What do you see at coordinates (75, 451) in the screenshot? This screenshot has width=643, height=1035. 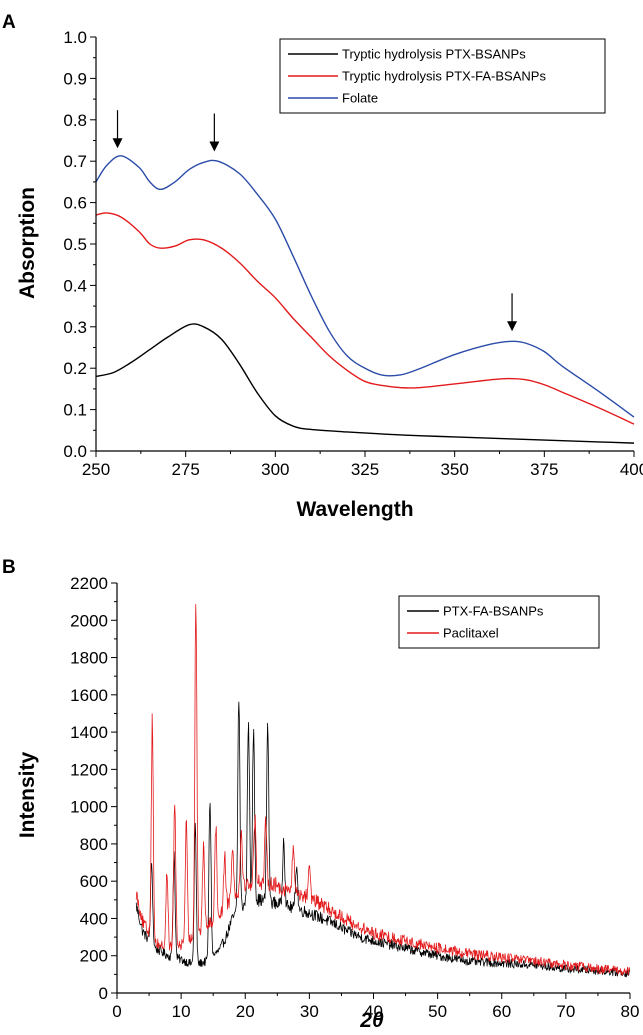 I see `y-tick-label: 0.0` at bounding box center [75, 451].